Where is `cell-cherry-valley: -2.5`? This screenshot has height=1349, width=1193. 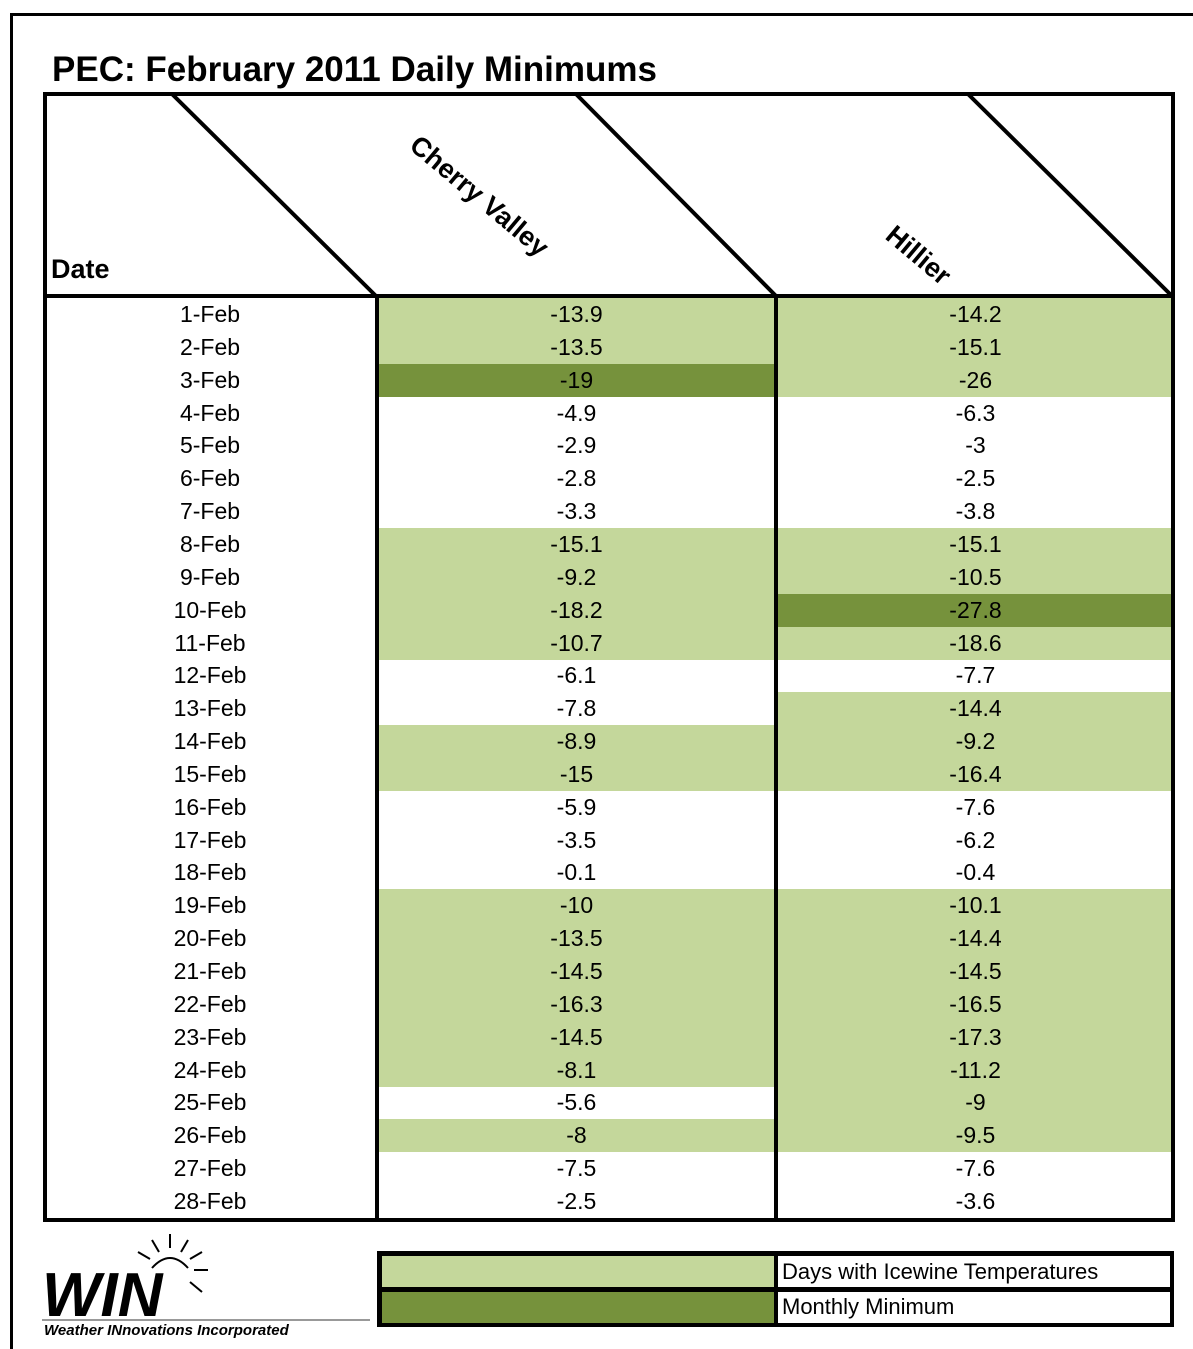
cell-cherry-valley: -2.5 is located at coordinates (576, 1200).